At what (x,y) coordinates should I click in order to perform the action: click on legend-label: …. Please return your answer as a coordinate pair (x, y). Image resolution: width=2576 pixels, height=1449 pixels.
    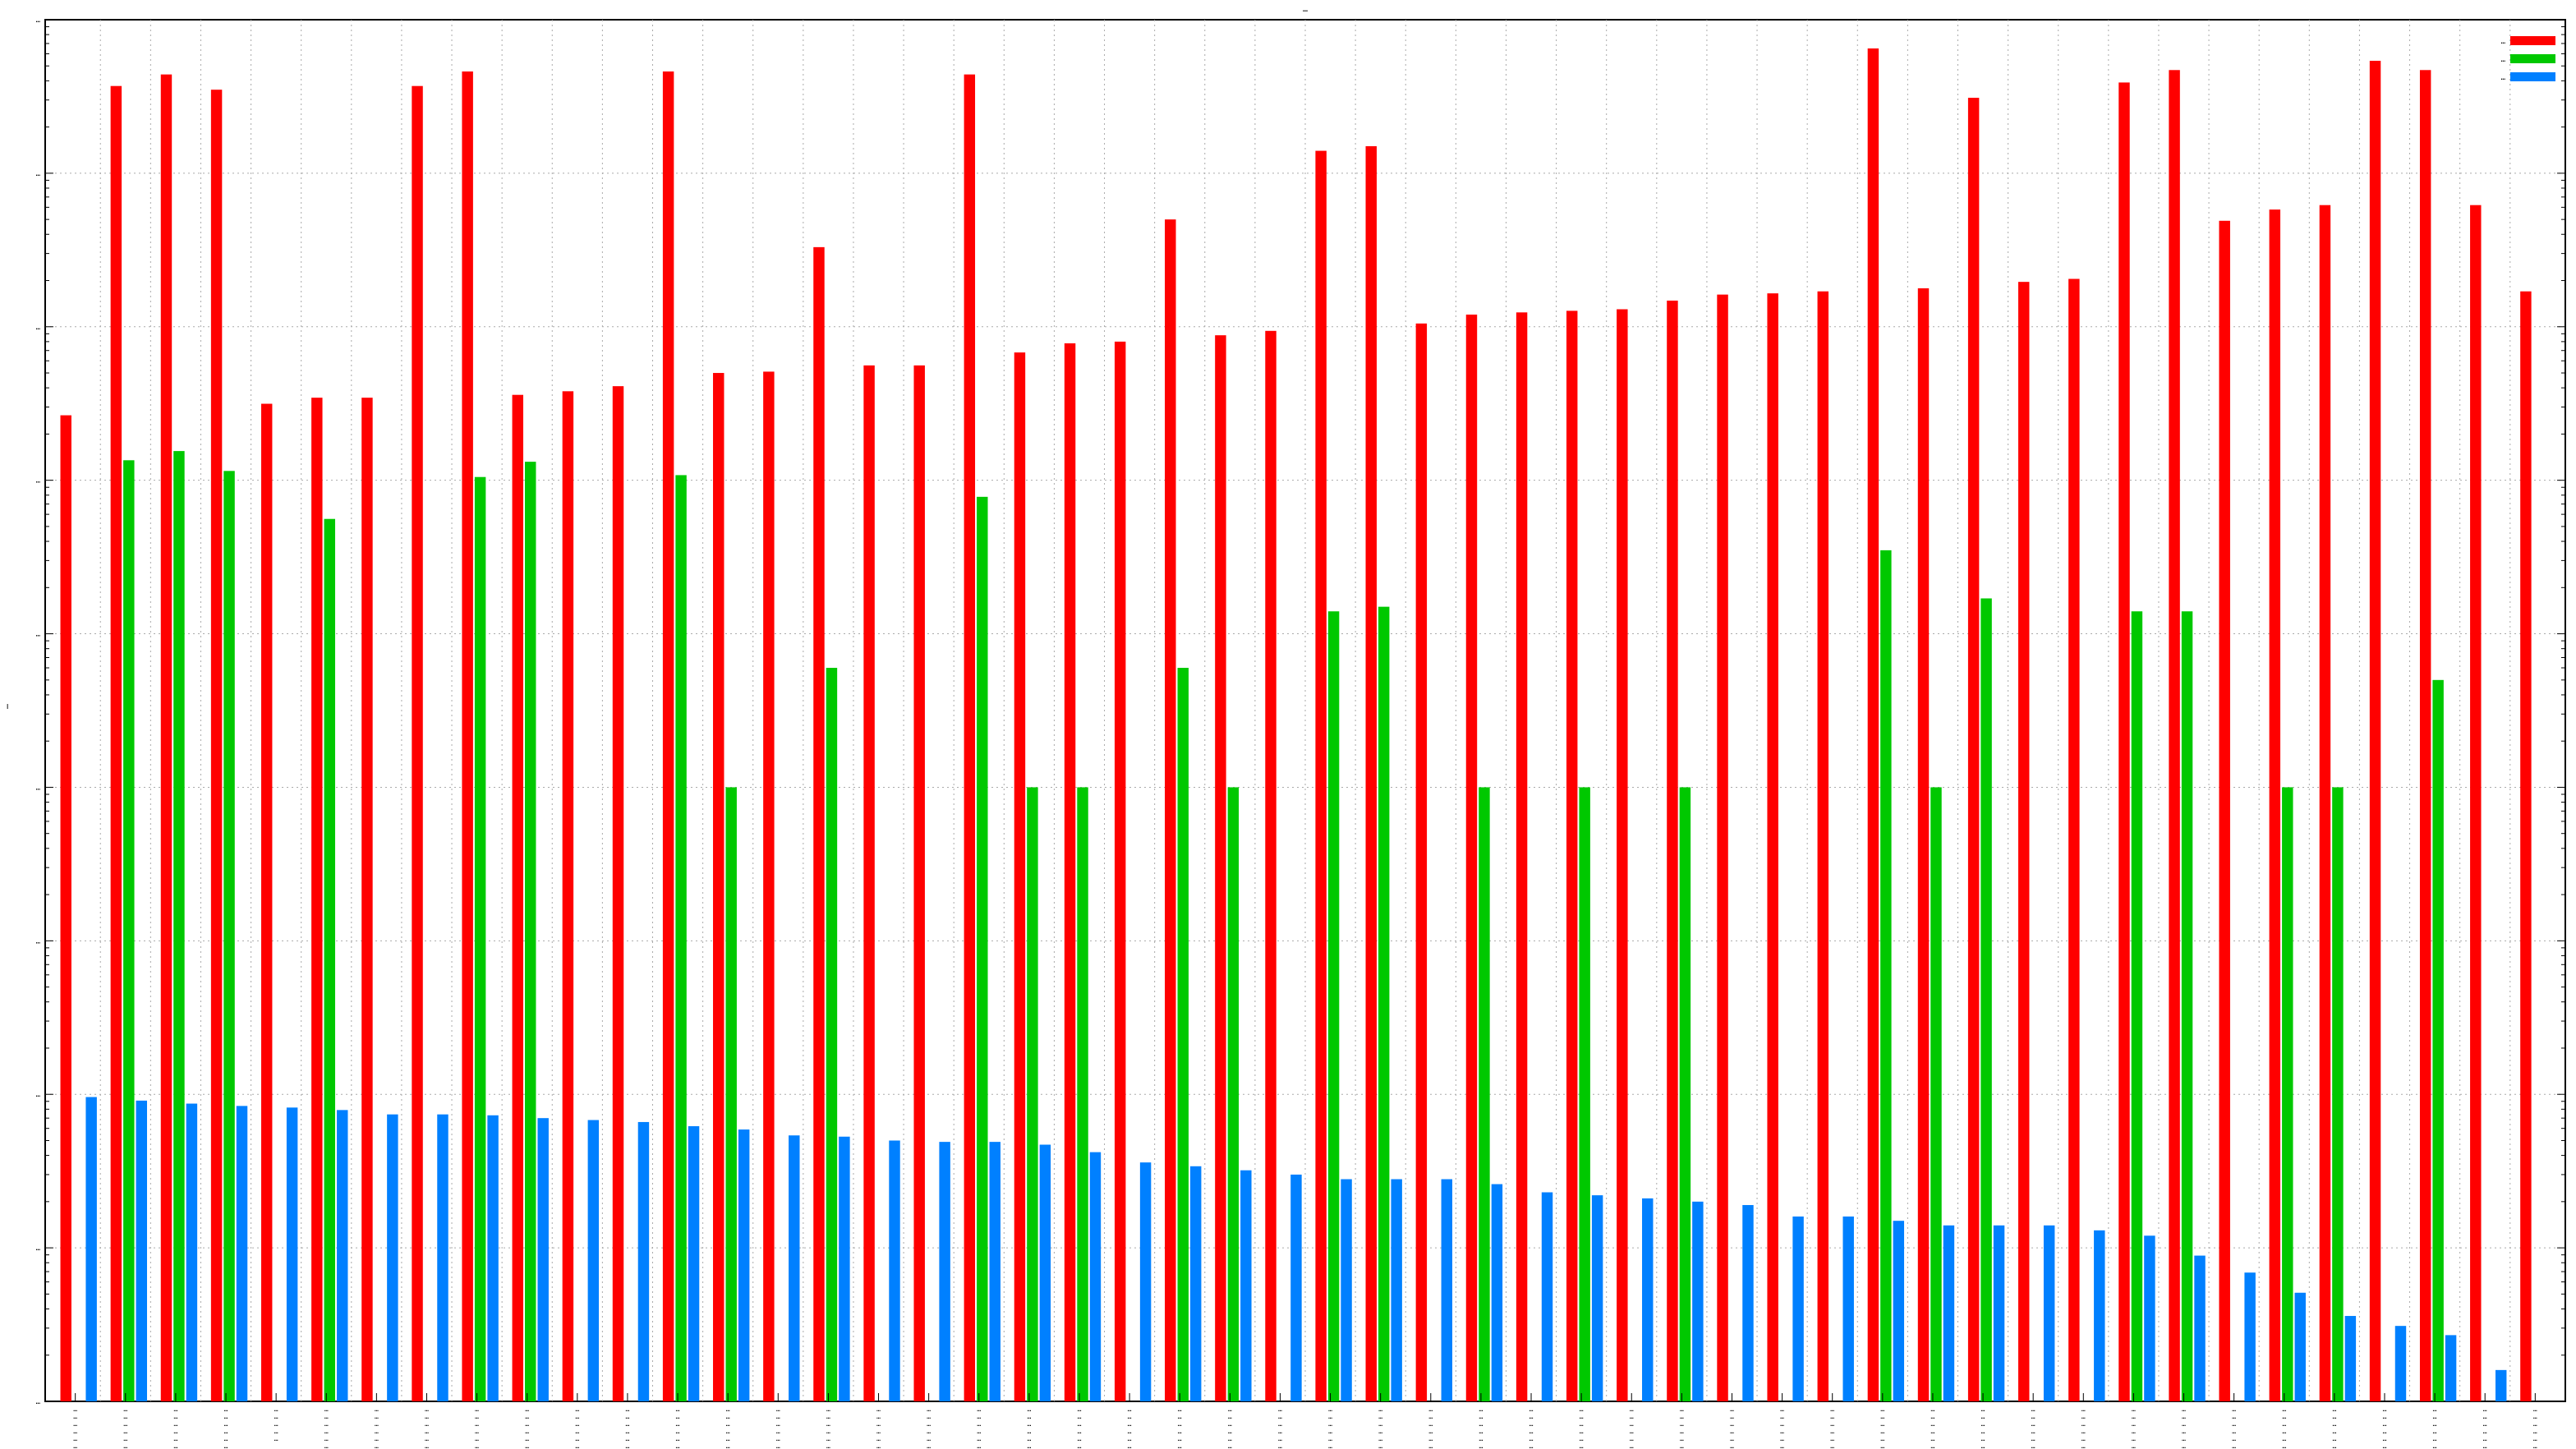
    Looking at the image, I should click on (2503, 78).